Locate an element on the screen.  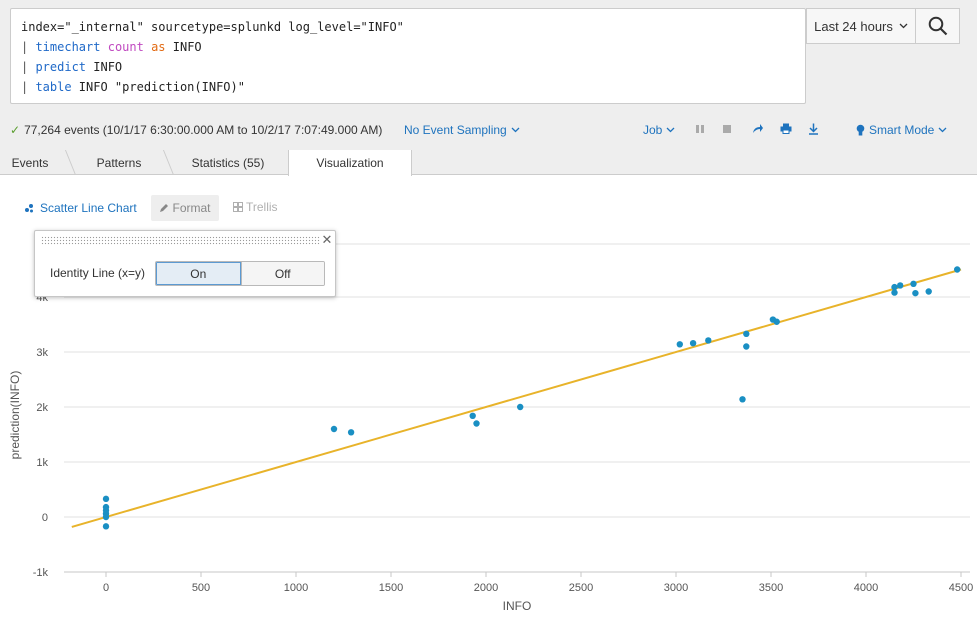
format-button: Format is located at coordinates (185, 208).